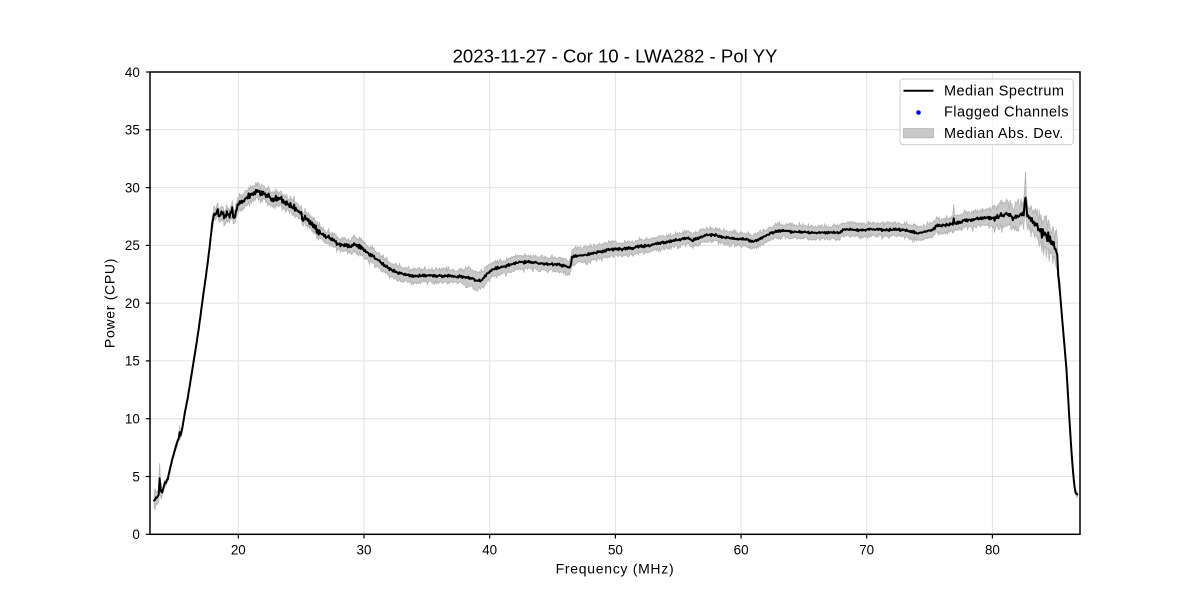 This screenshot has width=1200, height=605. Describe the element at coordinates (992, 550) in the screenshot. I see `svg-text: 80` at that location.